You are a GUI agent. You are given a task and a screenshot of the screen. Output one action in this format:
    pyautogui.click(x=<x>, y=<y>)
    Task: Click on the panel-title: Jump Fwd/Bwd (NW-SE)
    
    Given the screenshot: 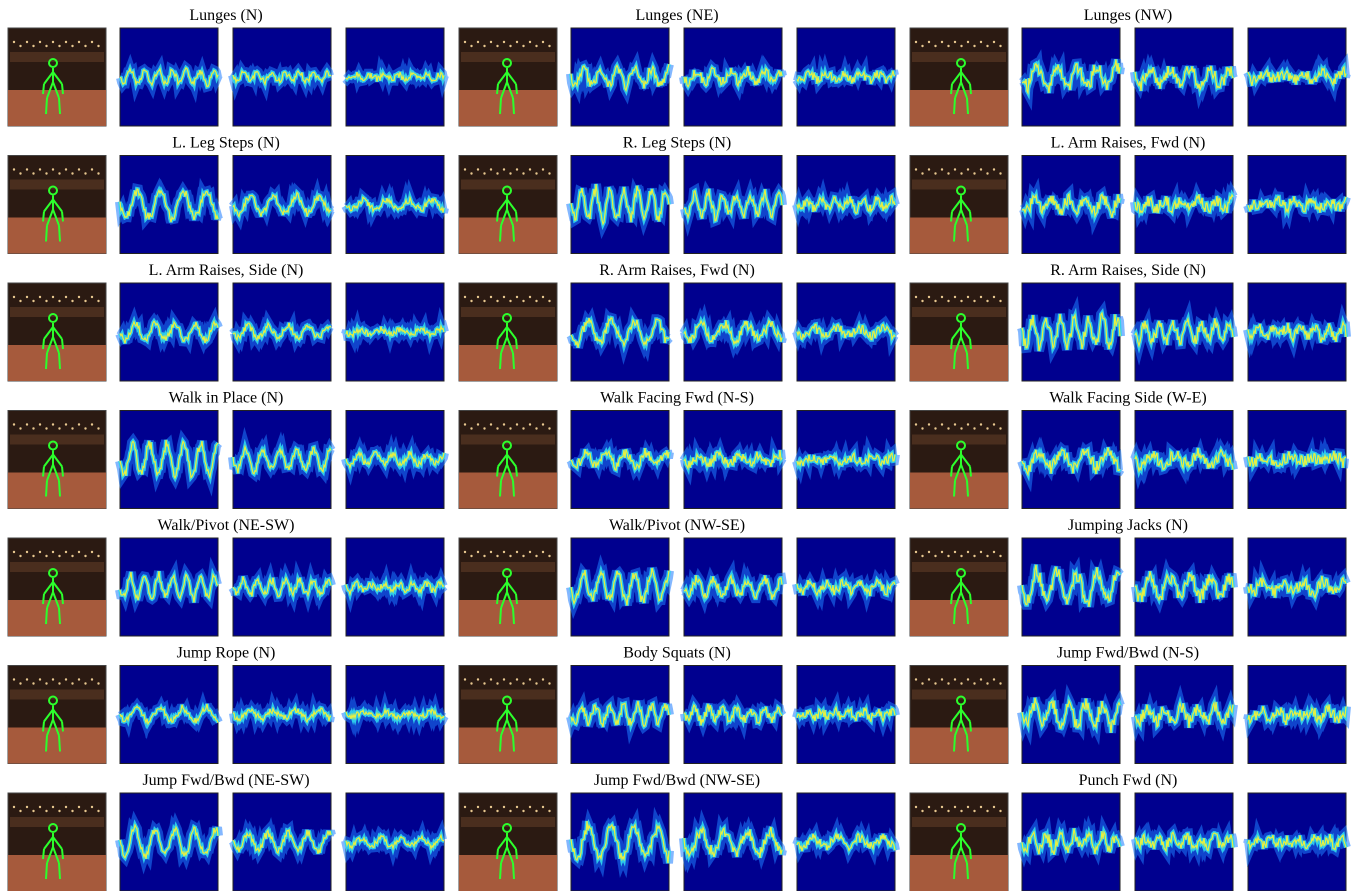 What is the action you would take?
    pyautogui.click(x=677, y=780)
    